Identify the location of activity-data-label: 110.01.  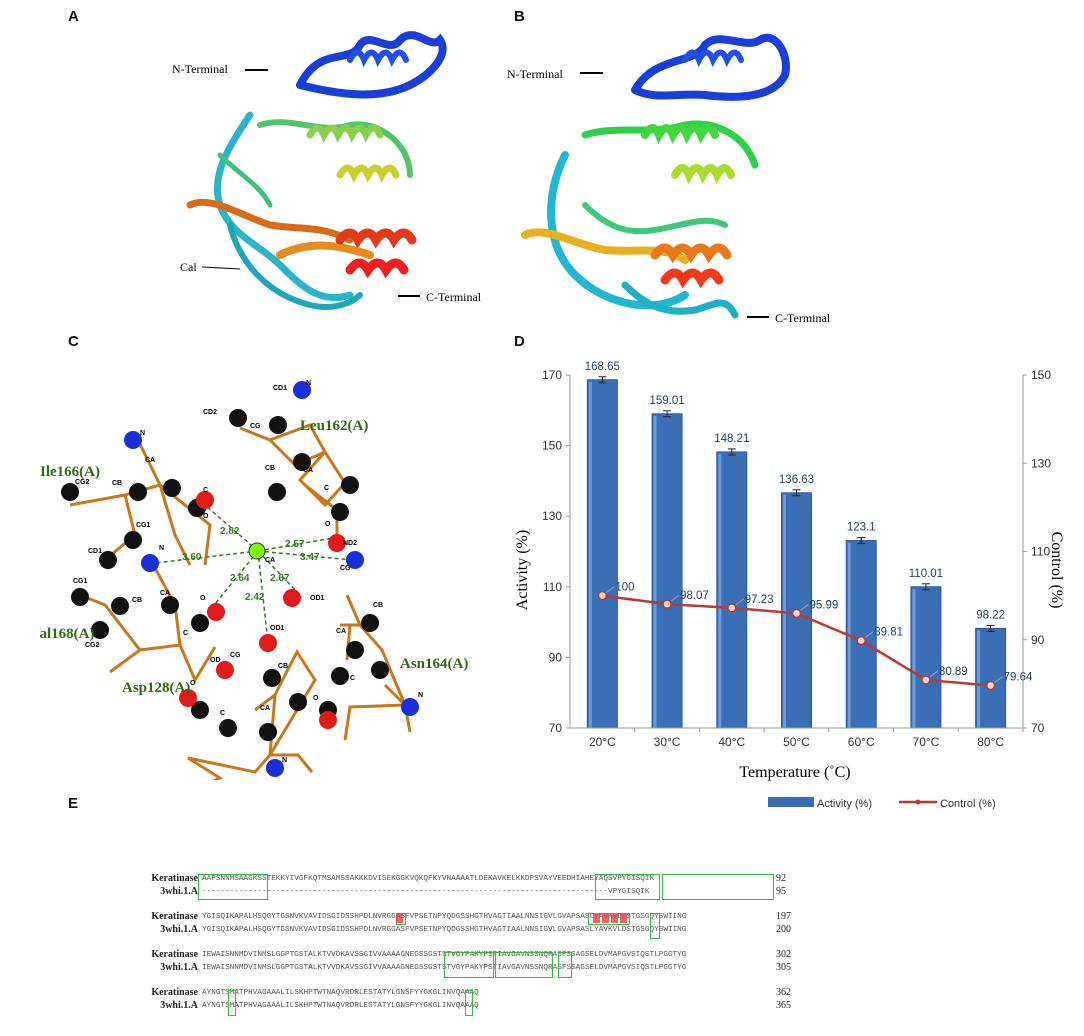
(926, 574).